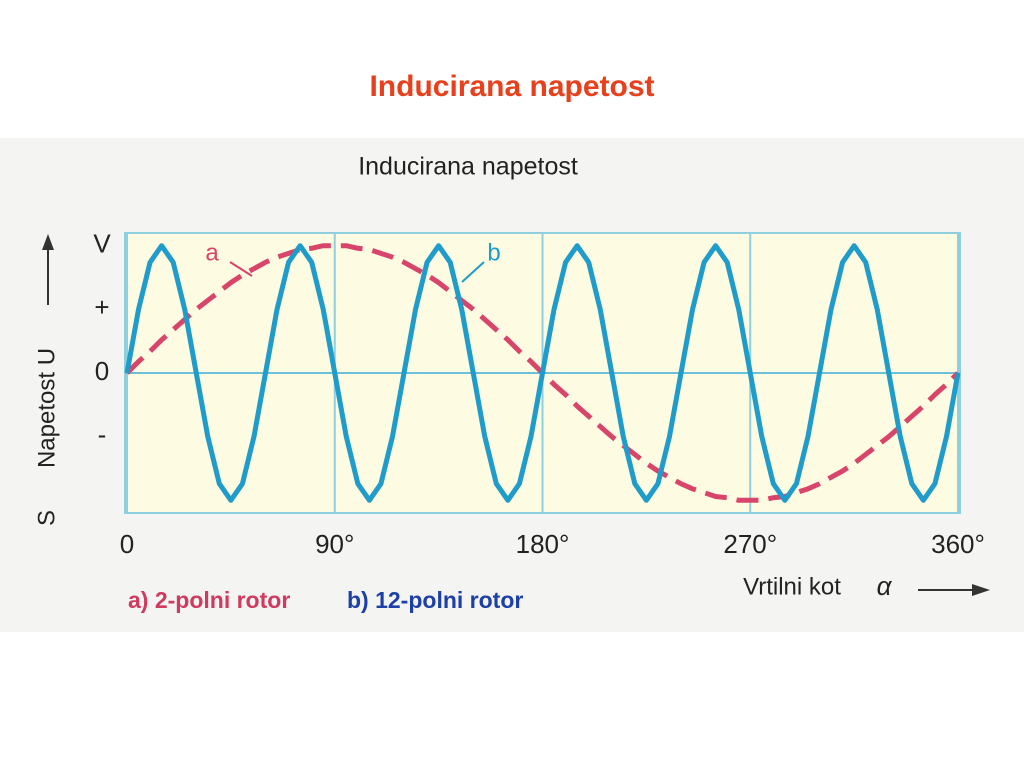 This screenshot has width=1024, height=773. What do you see at coordinates (48, 242) in the screenshot?
I see `y-arrow-head` at bounding box center [48, 242].